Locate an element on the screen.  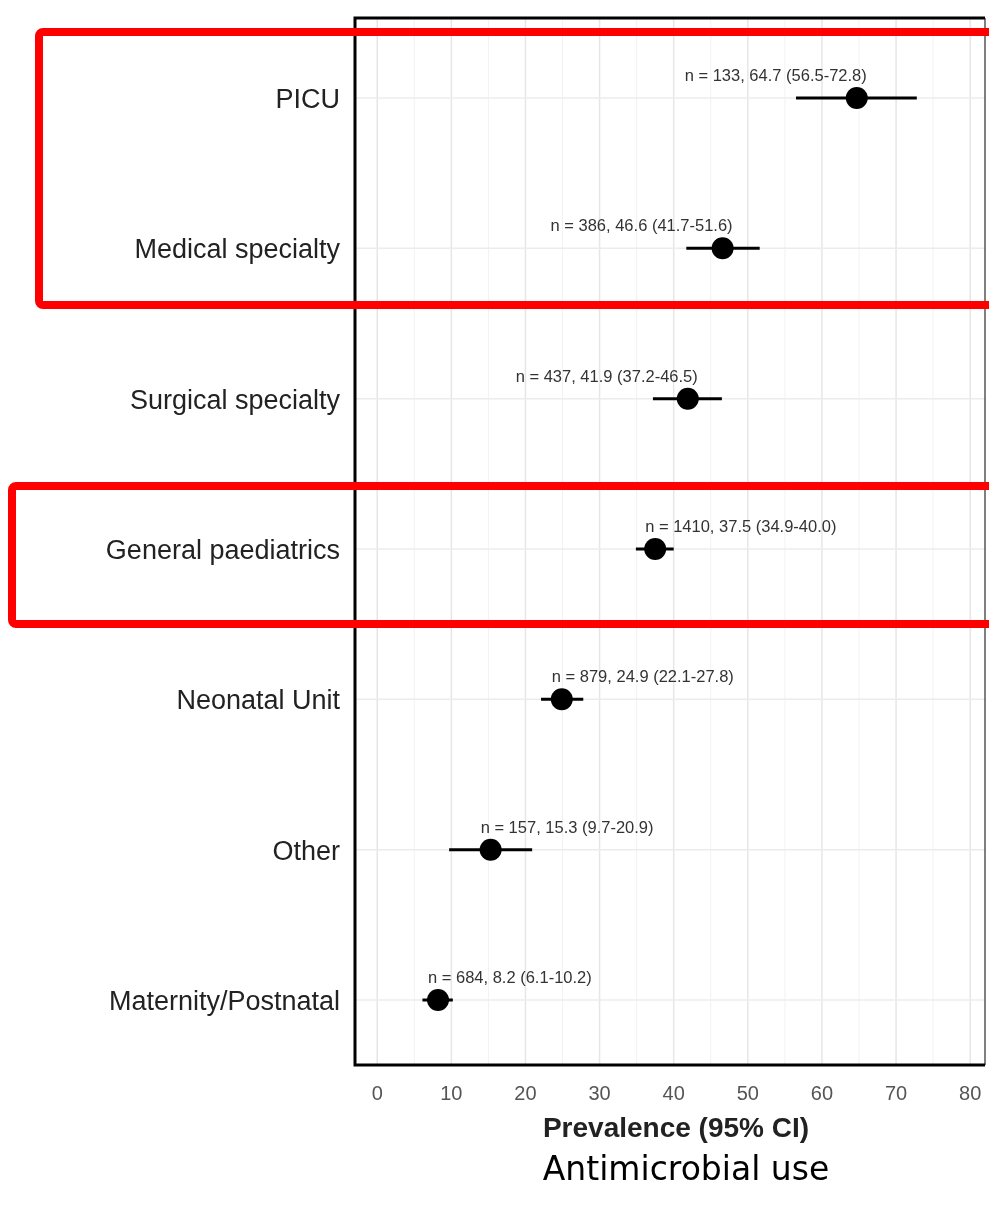
x-tick-label: 40 is located at coordinates (673, 1093).